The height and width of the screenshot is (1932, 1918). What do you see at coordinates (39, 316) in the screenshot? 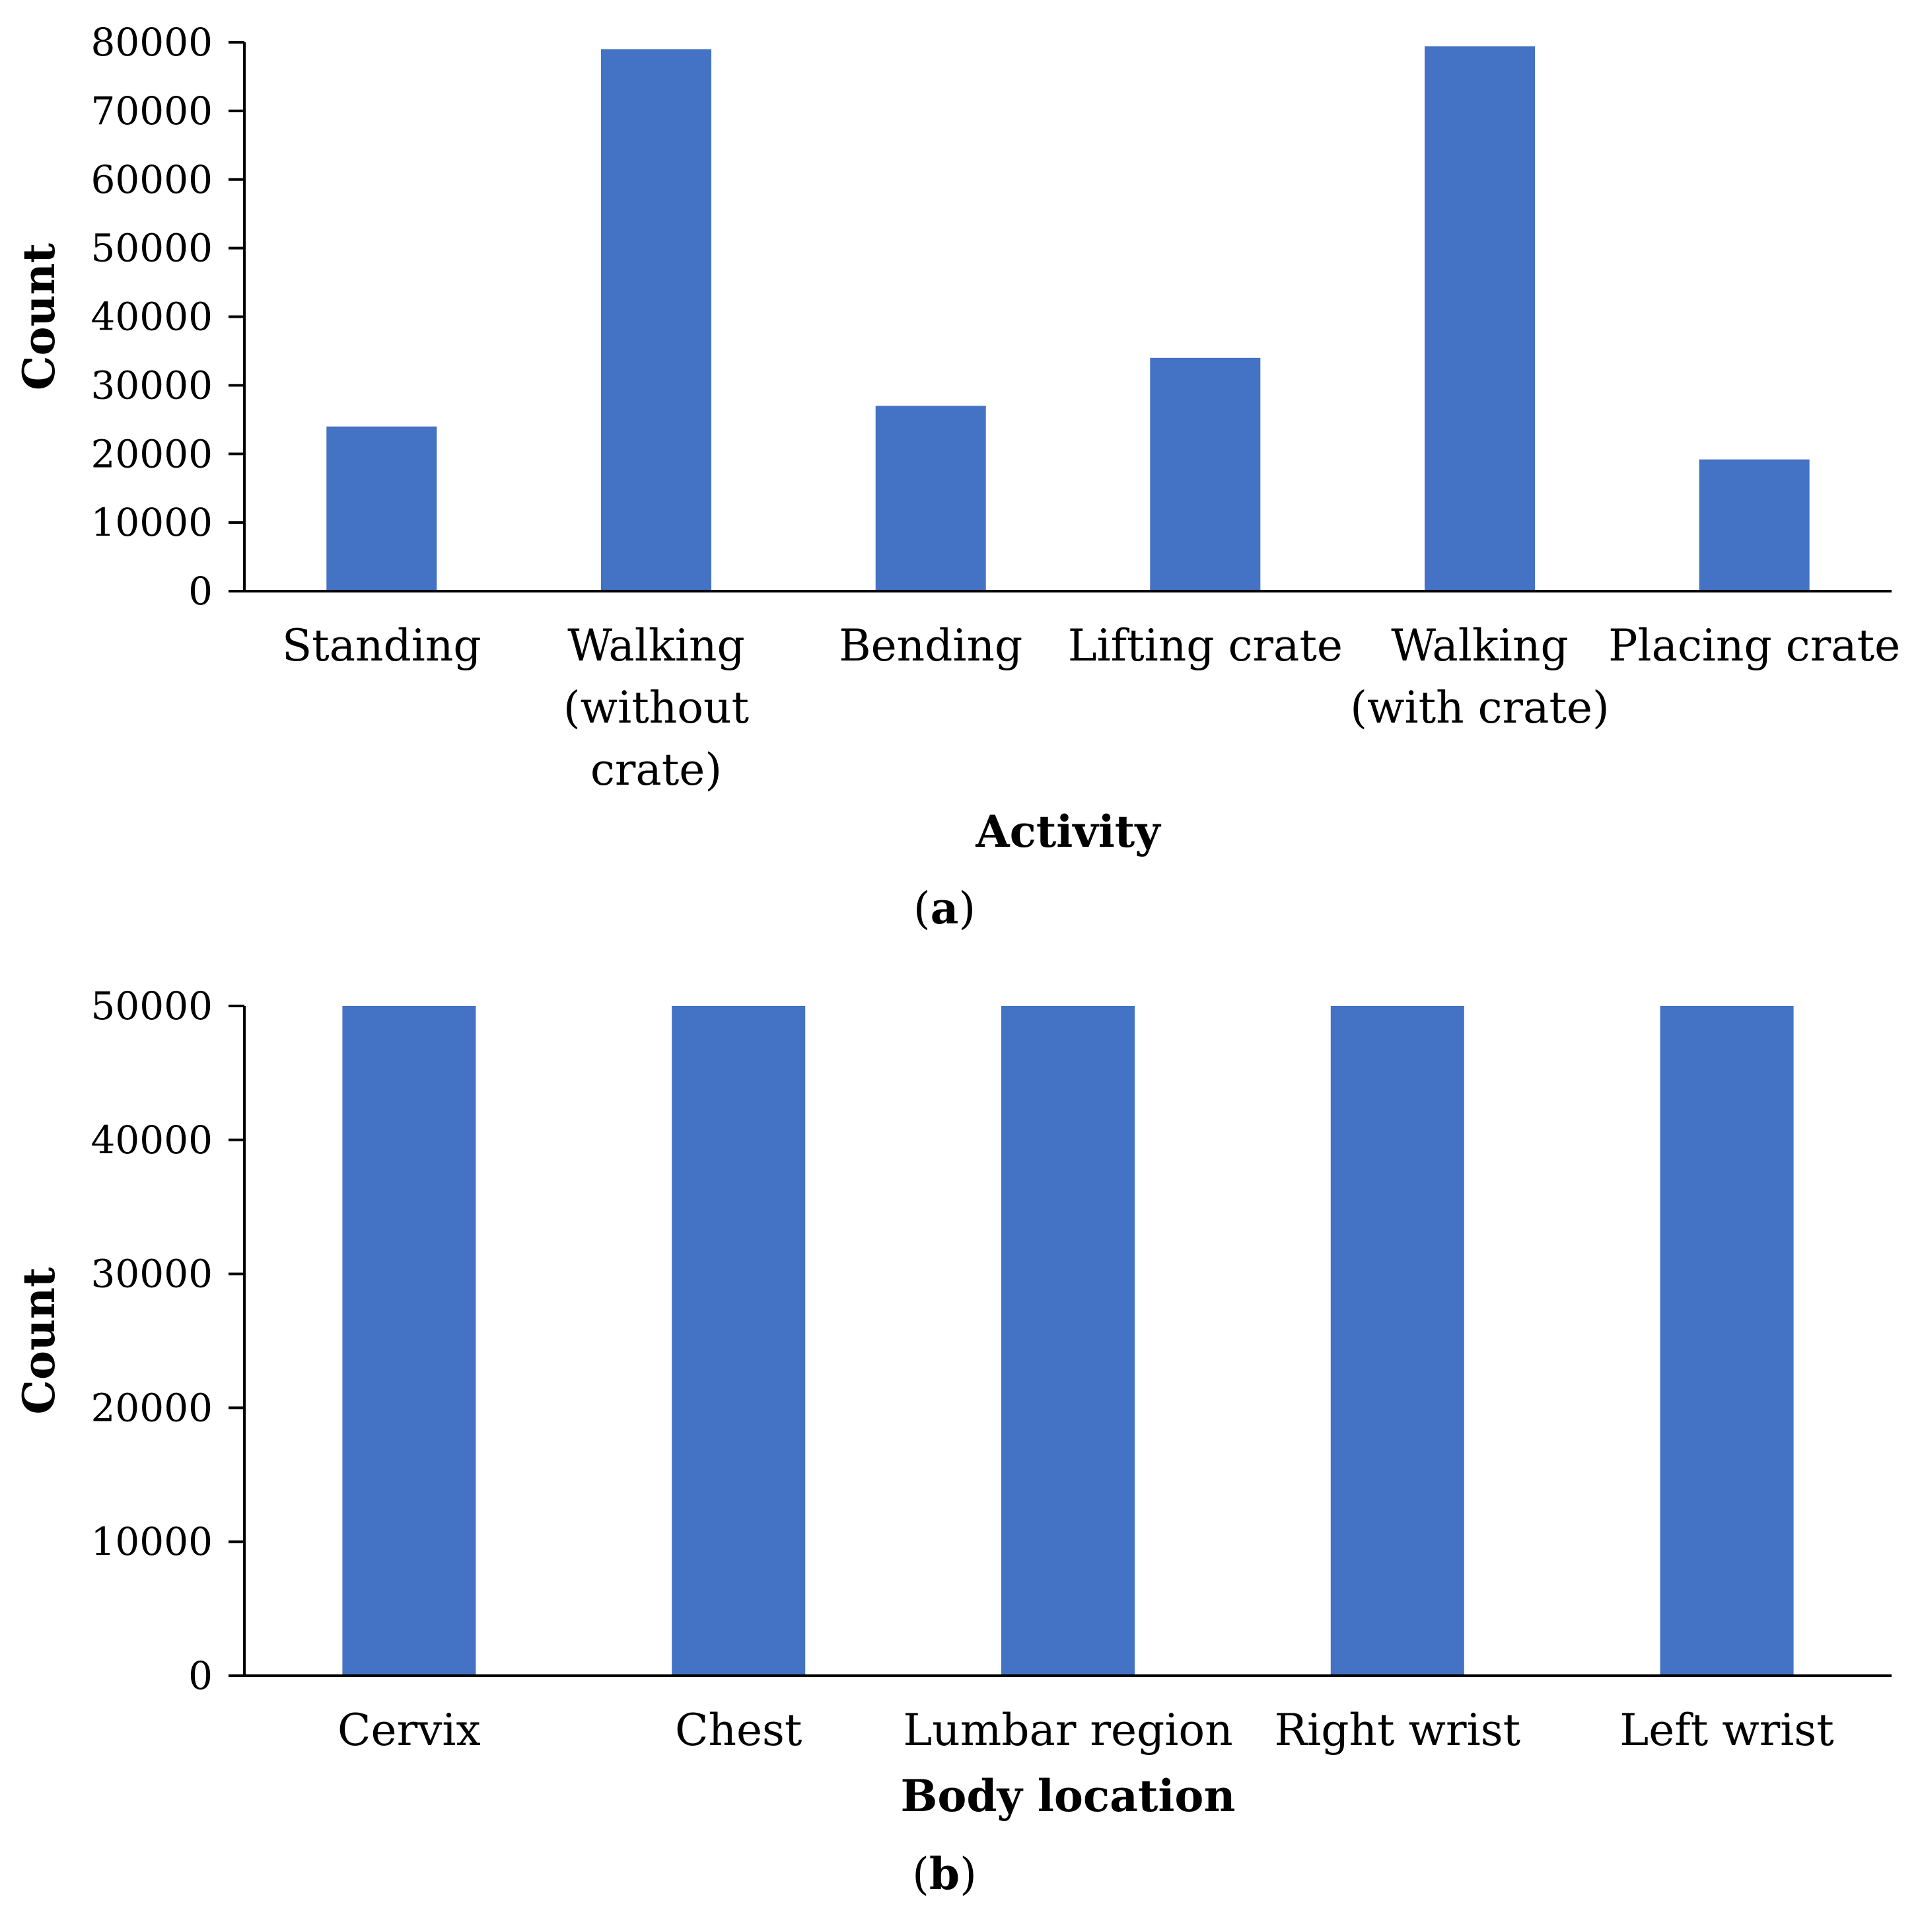
I see `y-axis-title-a: Count` at bounding box center [39, 316].